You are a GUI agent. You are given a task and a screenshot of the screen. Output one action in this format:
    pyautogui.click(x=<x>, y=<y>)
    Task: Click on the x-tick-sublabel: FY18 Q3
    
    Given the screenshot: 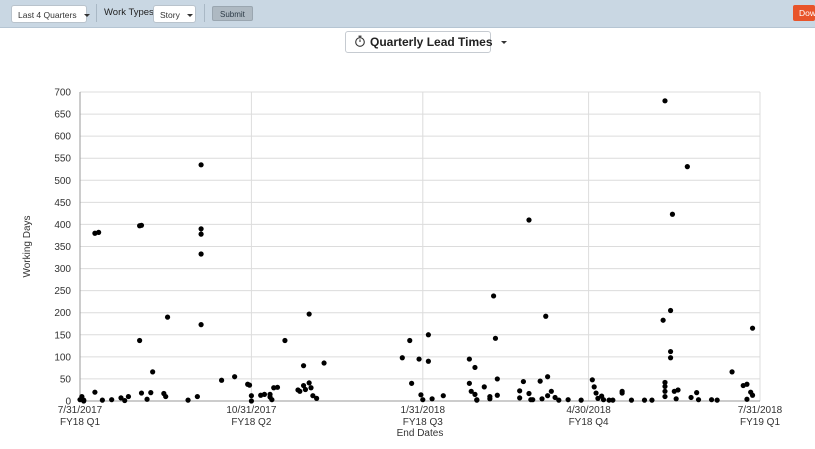 What is the action you would take?
    pyautogui.click(x=423, y=422)
    